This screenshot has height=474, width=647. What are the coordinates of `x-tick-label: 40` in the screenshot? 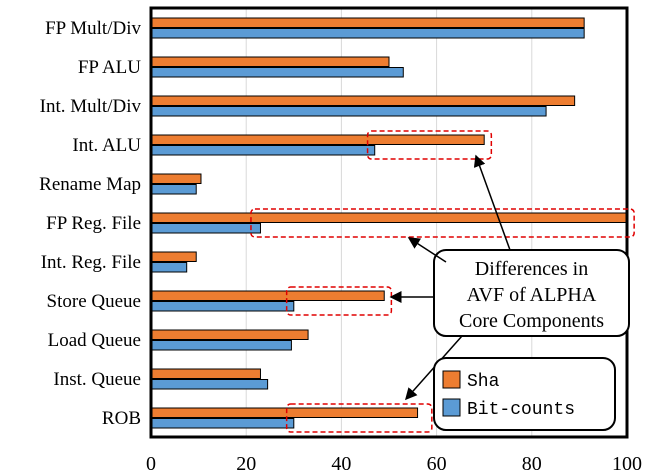 It's located at (341, 463).